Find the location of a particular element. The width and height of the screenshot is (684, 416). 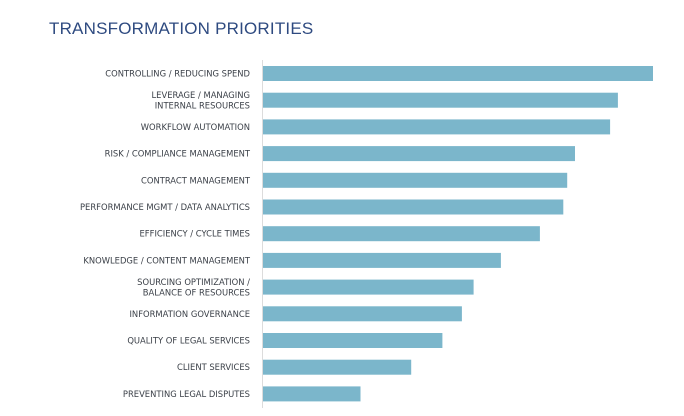

category-label-1: LEVERAGE / MANAGING INTERNAL RESOURCES is located at coordinates (201, 100).